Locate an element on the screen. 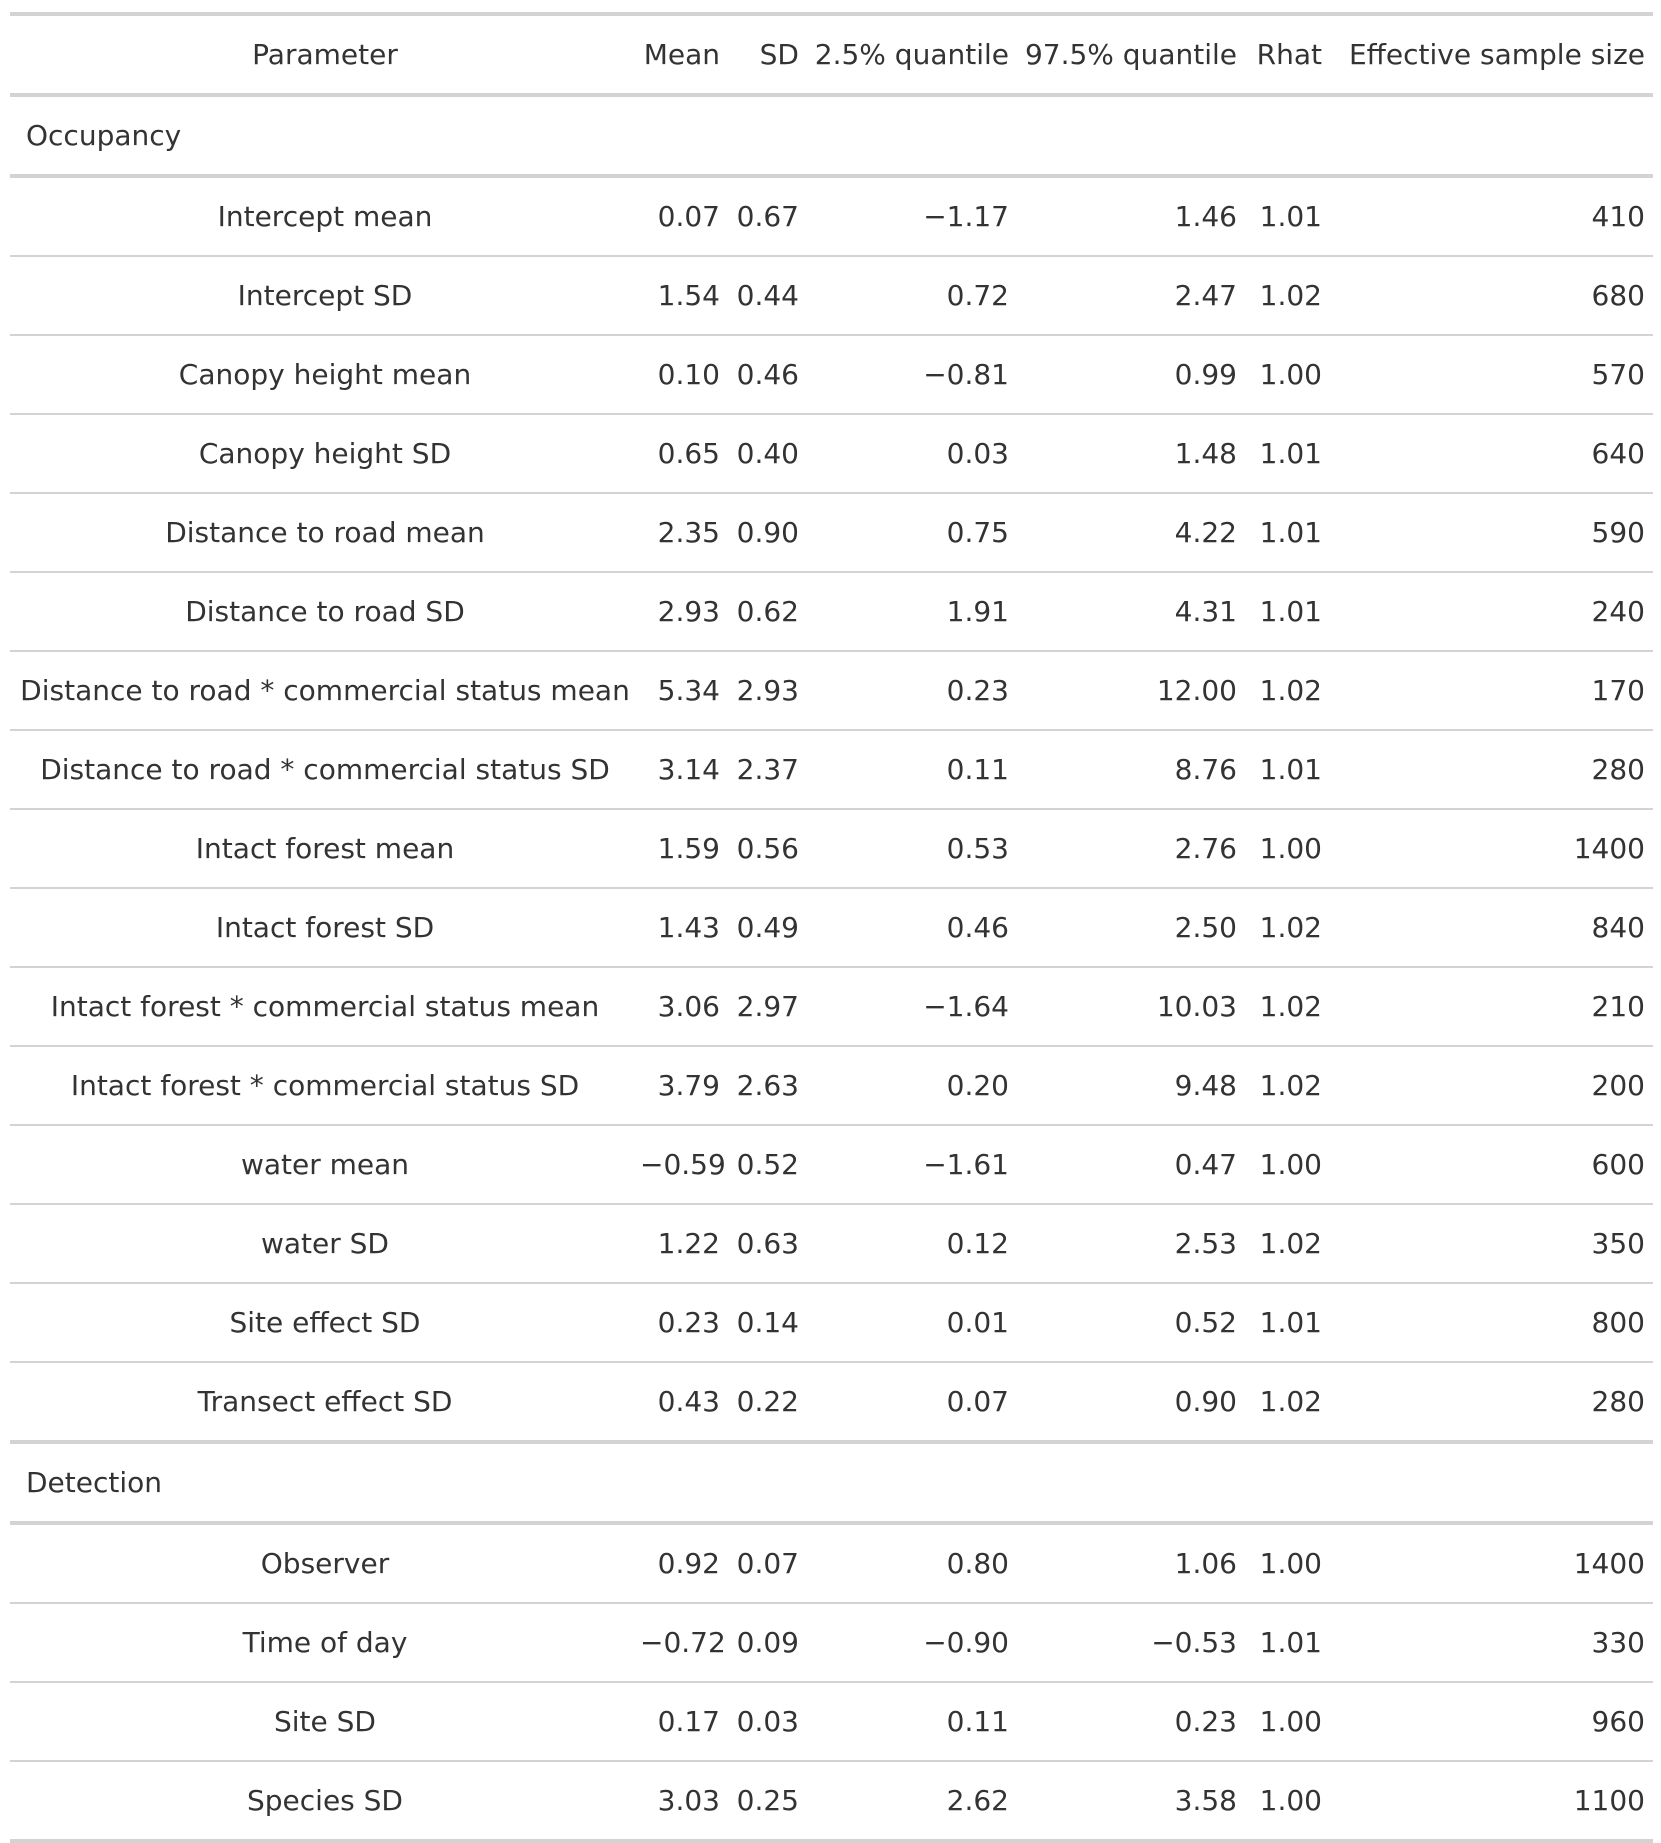 The width and height of the screenshot is (1661, 1843). value-cell: 0.12 is located at coordinates (912, 1244).